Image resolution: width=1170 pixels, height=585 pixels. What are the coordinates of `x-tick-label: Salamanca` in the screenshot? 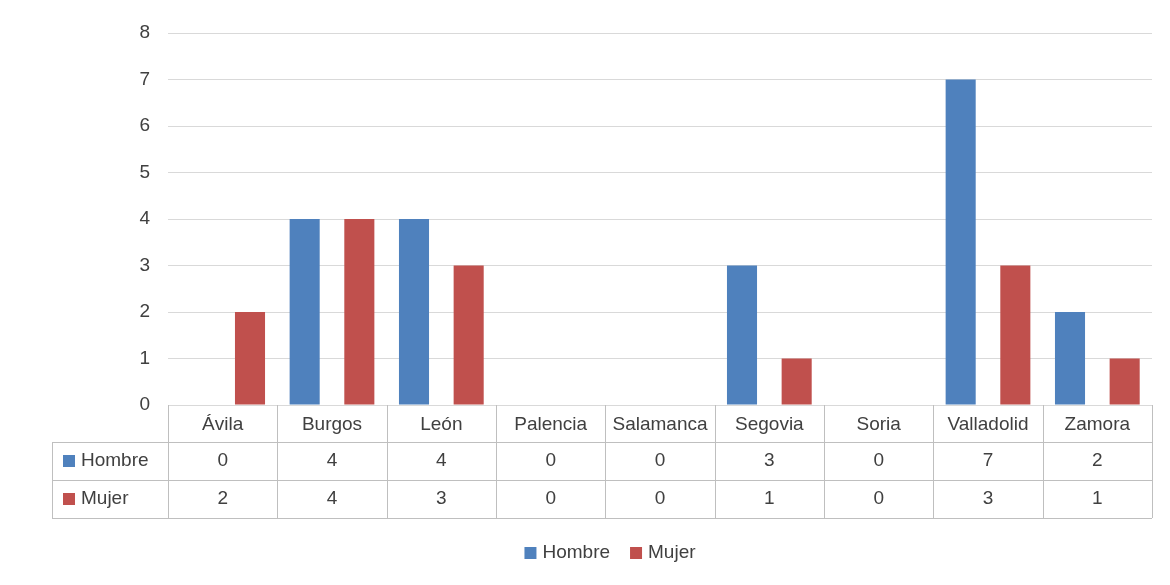 It's located at (660, 423).